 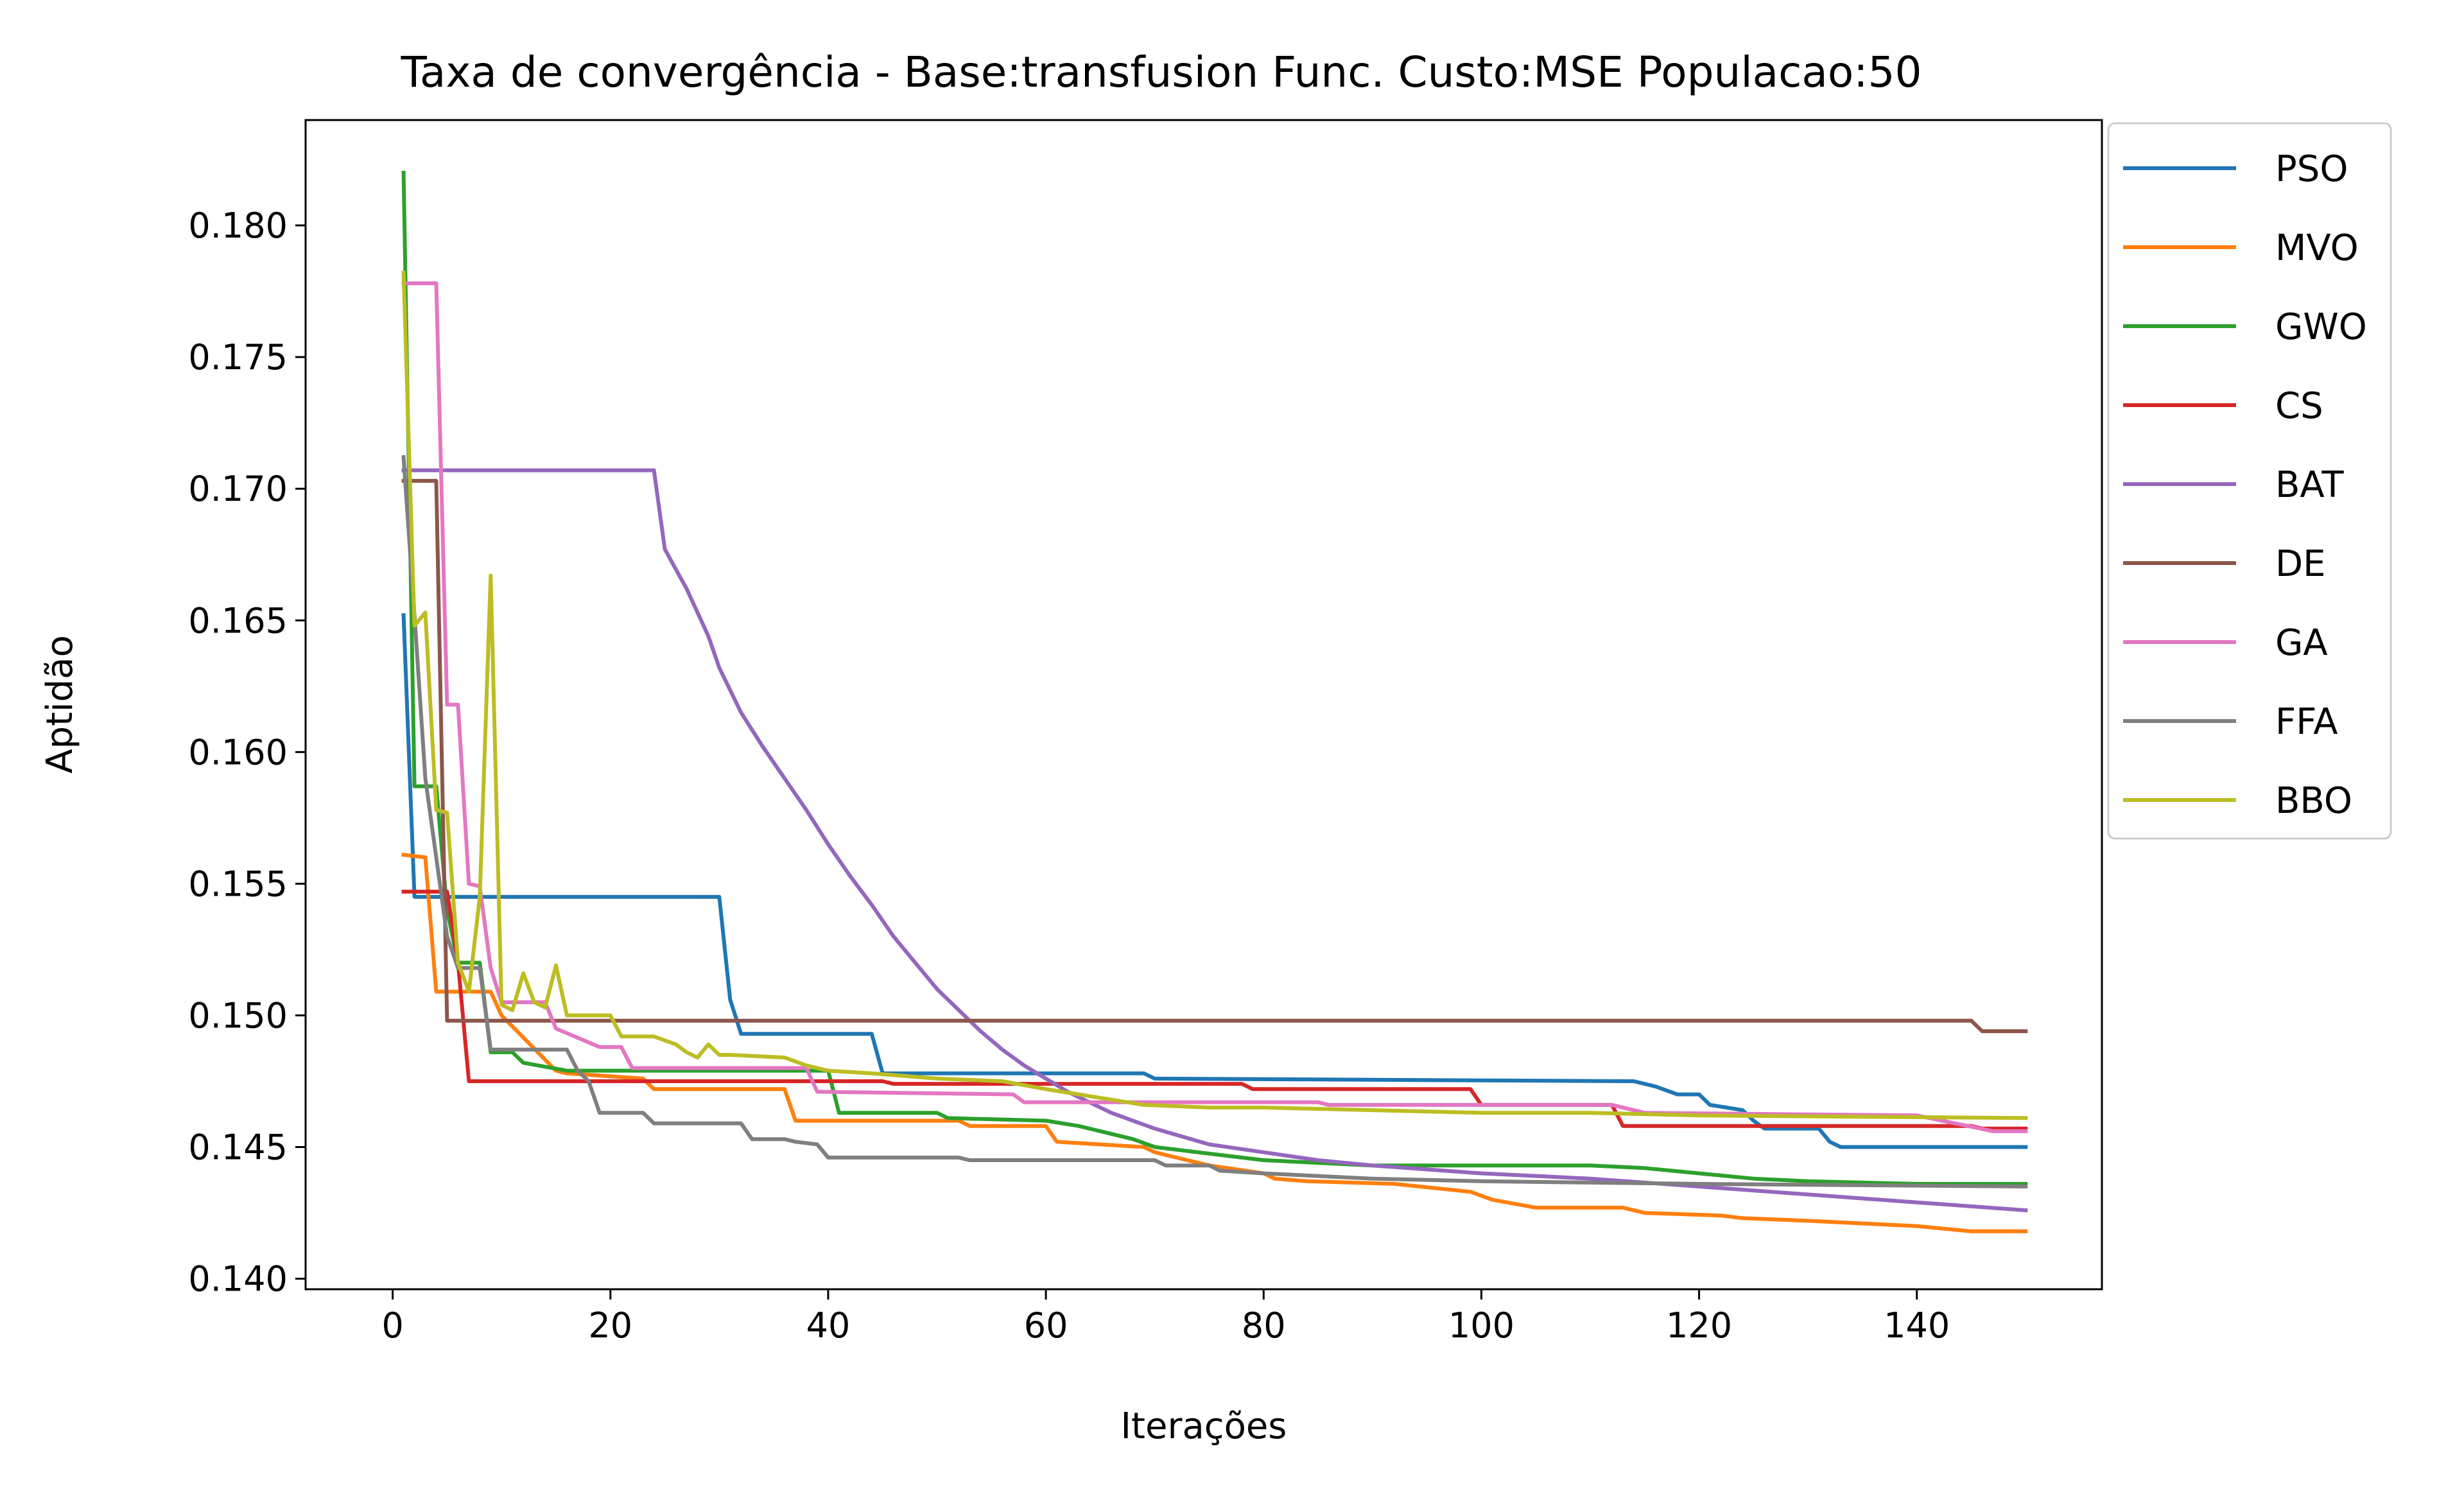 What do you see at coordinates (1917, 1325) in the screenshot?
I see `x-tick-label: 140` at bounding box center [1917, 1325].